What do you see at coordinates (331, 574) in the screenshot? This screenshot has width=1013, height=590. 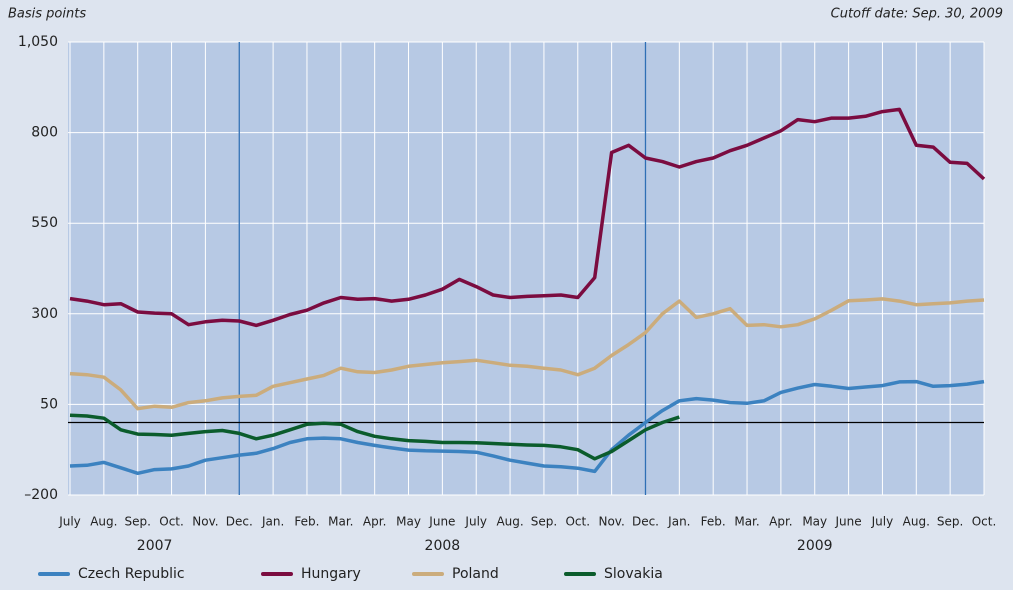 I see `legend-label: Hungary` at bounding box center [331, 574].